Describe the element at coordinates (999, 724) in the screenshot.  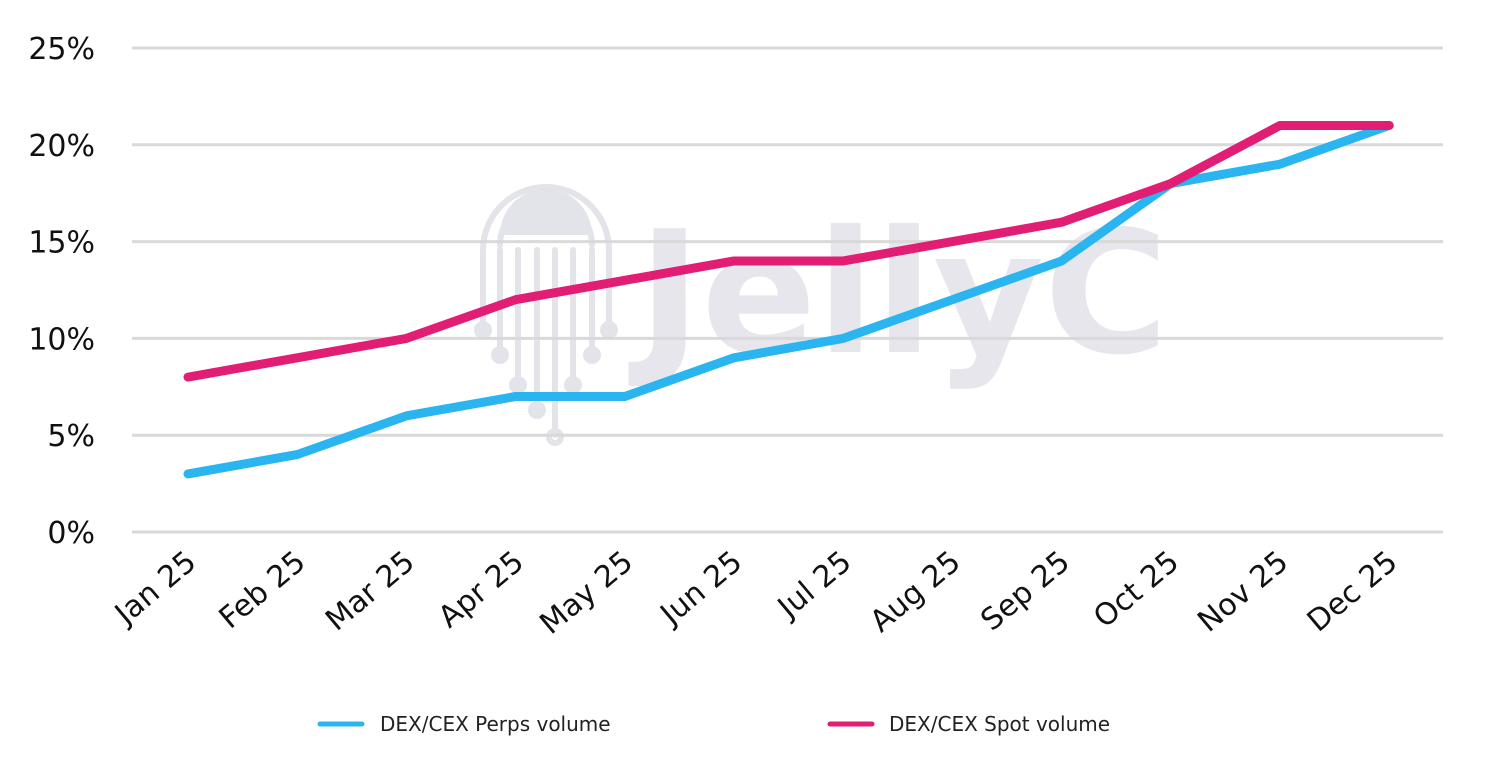
I see `legend-label-spot: DEX/CEX Spot volume` at that location.